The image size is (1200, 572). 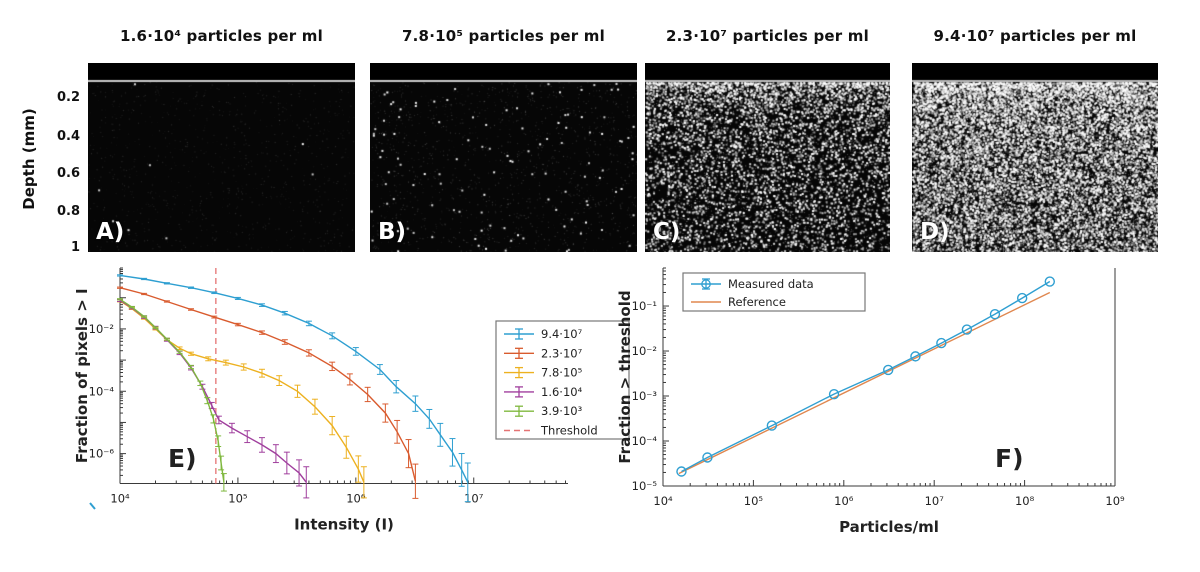 I want to click on panel-b-letter: B), so click(x=392, y=232).